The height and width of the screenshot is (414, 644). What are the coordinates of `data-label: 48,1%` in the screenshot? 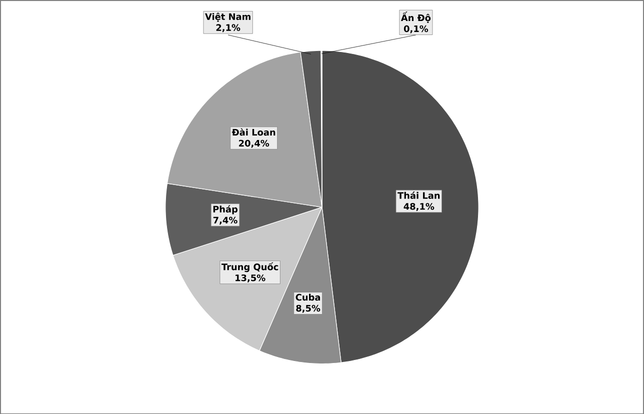 It's located at (419, 206).